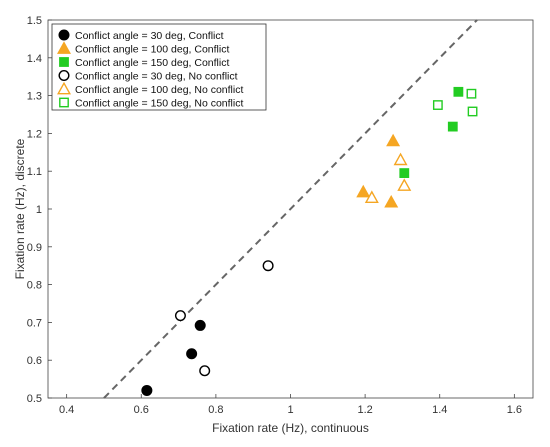  I want to click on y-tick-label: 0.9, so click(34, 248).